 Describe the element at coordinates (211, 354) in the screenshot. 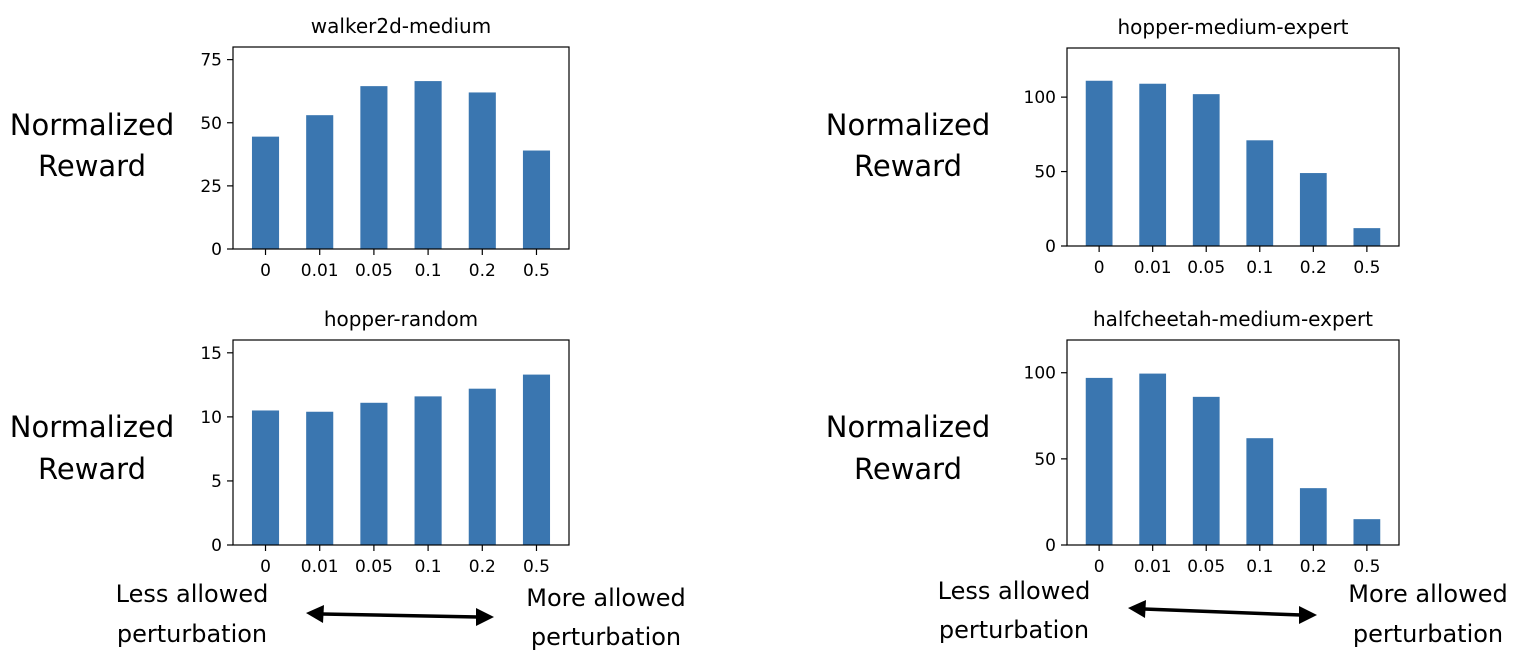

I see `y-tick-label: 15` at that location.